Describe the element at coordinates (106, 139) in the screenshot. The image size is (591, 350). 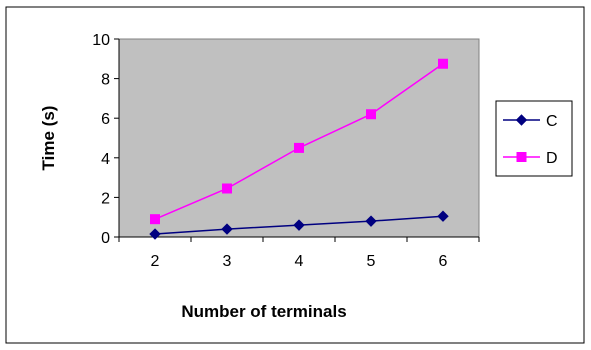
I see `y-axis: 0 2 4 6 8 10` at that location.